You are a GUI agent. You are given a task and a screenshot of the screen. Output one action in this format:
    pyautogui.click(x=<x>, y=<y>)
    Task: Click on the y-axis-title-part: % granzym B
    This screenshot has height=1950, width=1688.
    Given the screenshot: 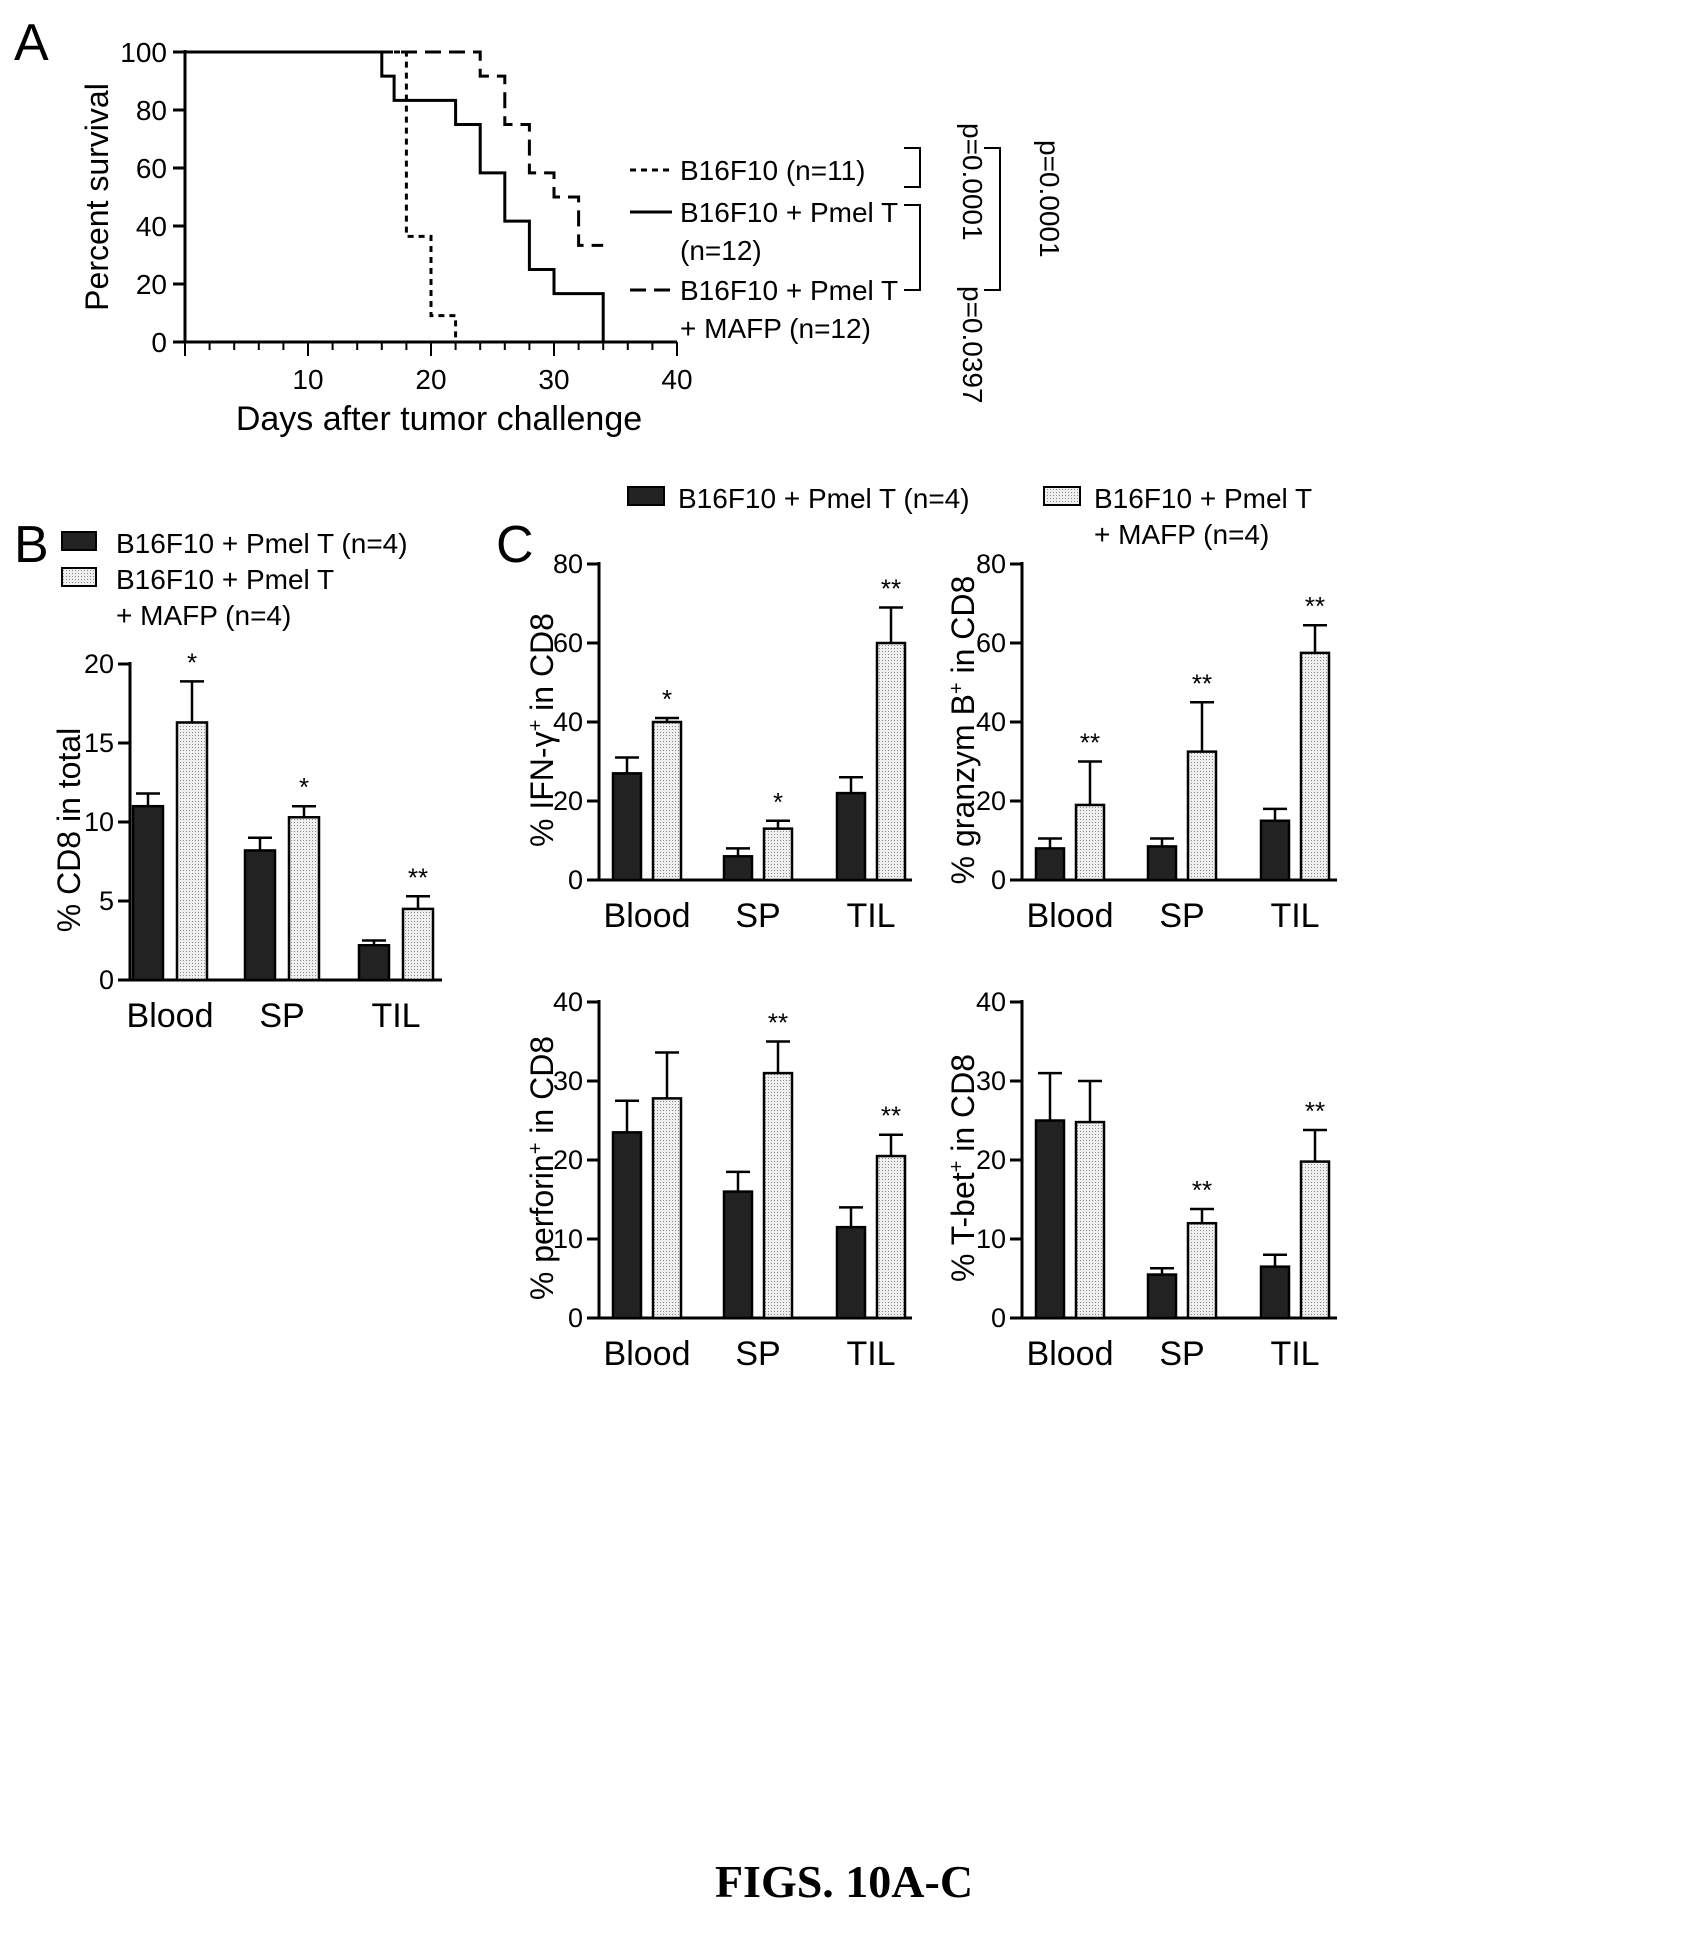 What is the action you would take?
    pyautogui.click(x=963, y=789)
    